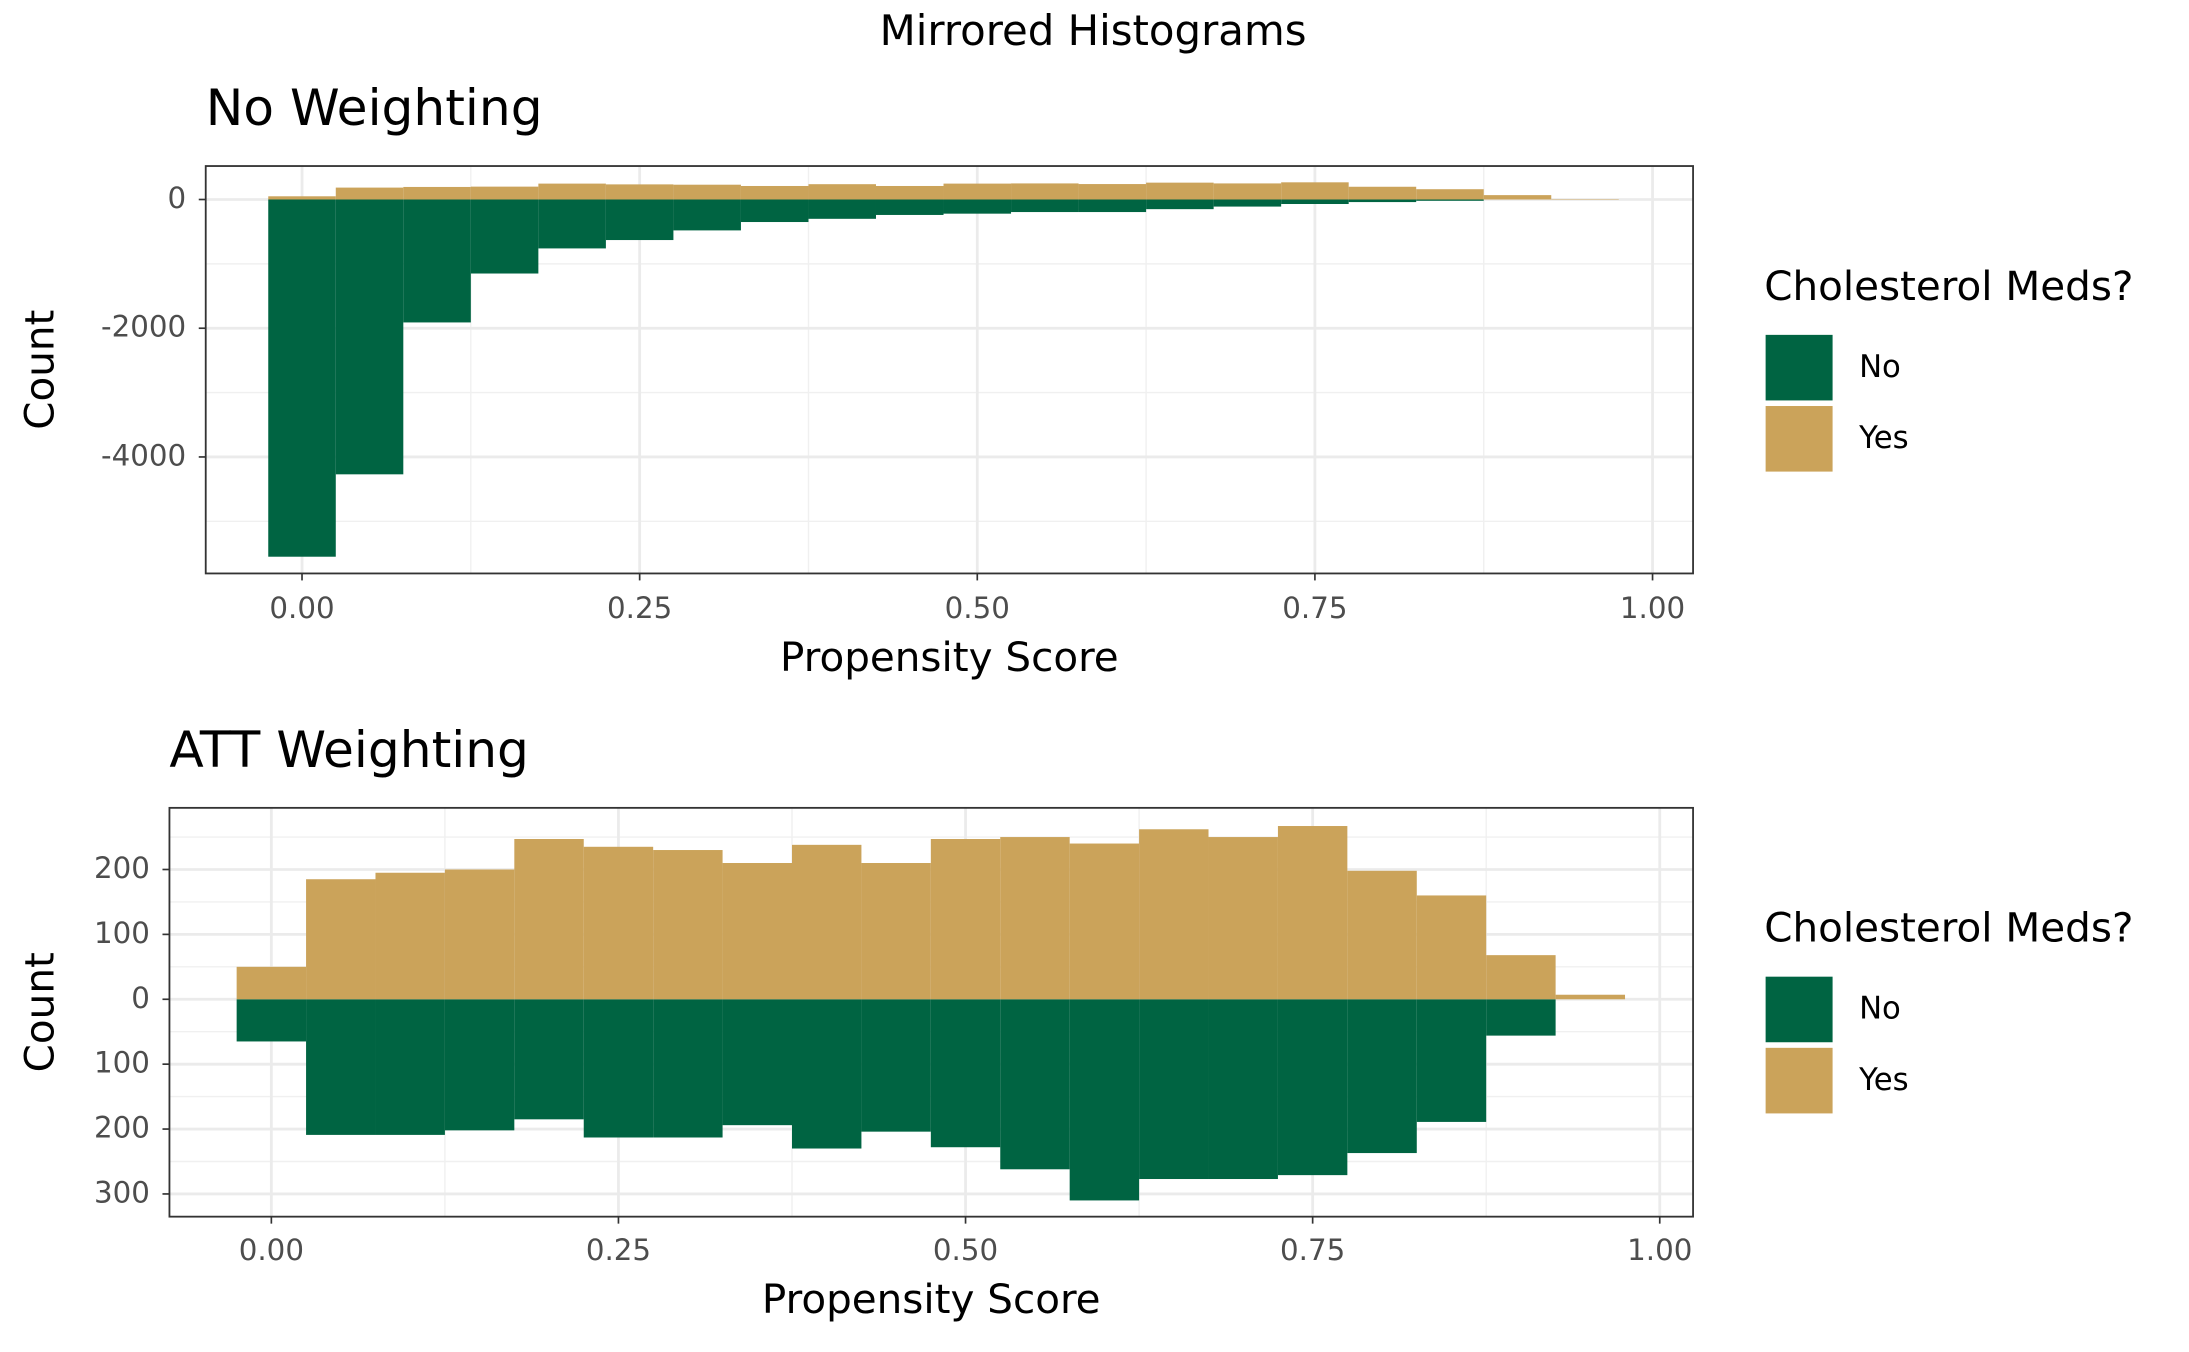 The image size is (2189, 1352). Describe the element at coordinates (143, 327) in the screenshot. I see `y-tick-label: -2000` at that location.